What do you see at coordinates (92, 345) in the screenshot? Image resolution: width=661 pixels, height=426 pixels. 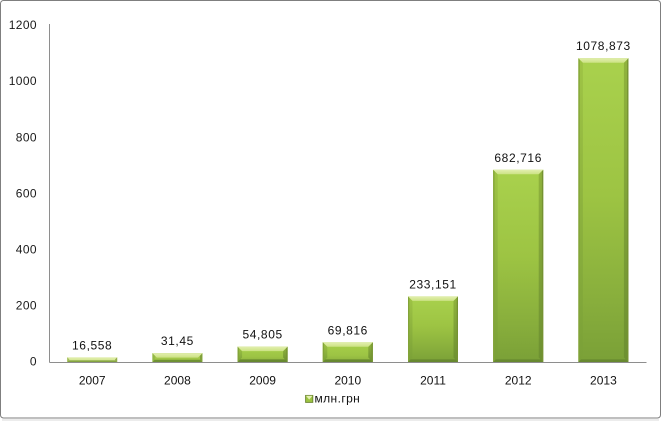 I see `svg-text: 16,558` at bounding box center [92, 345].